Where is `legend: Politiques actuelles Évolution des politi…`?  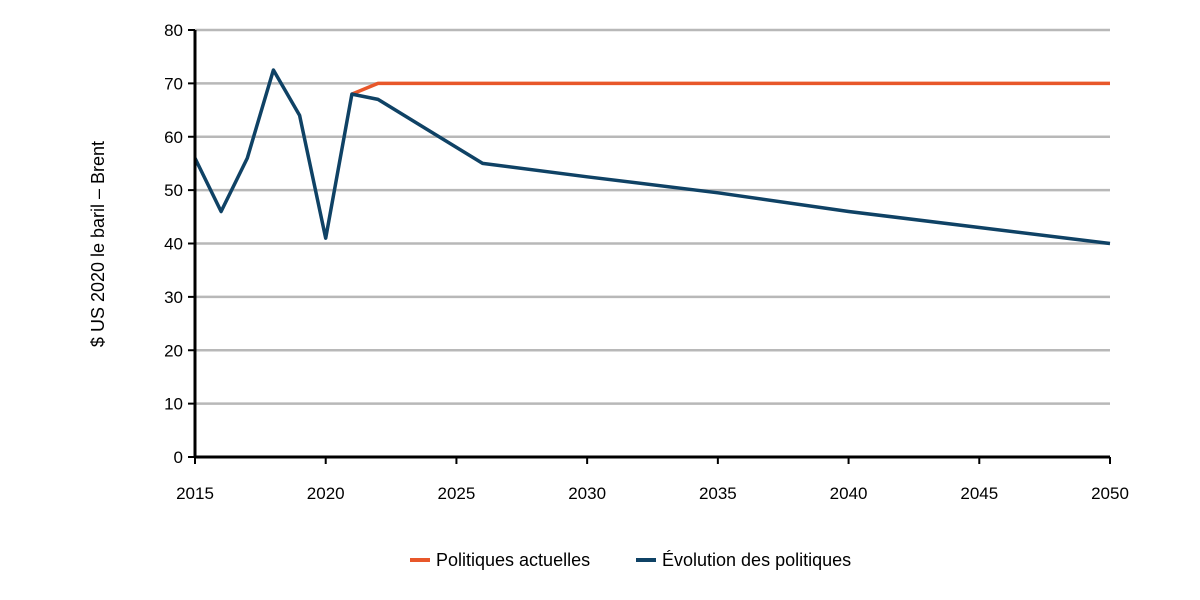 legend: Politiques actuelles Évolution des politi… is located at coordinates (630, 560).